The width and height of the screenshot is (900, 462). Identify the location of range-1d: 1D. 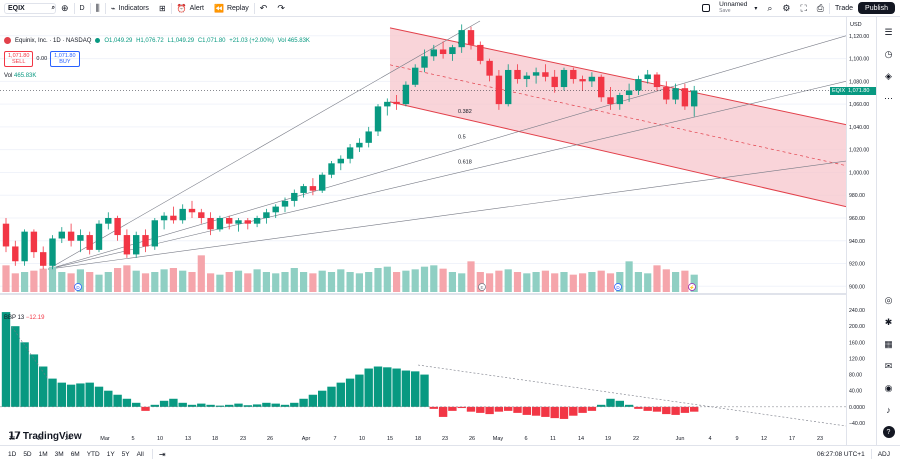
(12, 454).